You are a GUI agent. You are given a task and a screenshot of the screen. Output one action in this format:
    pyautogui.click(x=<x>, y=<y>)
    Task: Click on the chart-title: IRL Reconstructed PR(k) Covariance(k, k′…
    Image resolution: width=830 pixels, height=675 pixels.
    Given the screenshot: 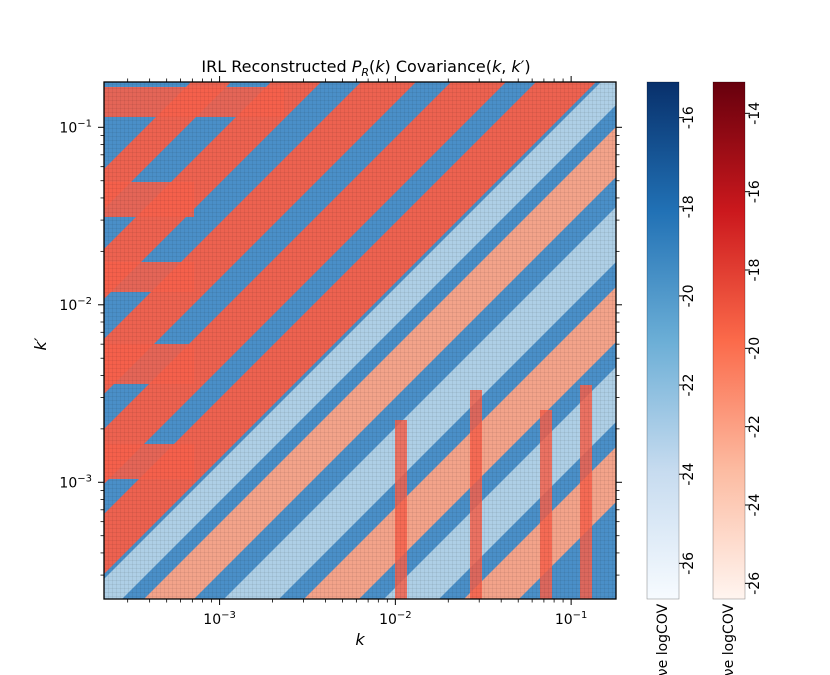 What is the action you would take?
    pyautogui.click(x=365, y=68)
    